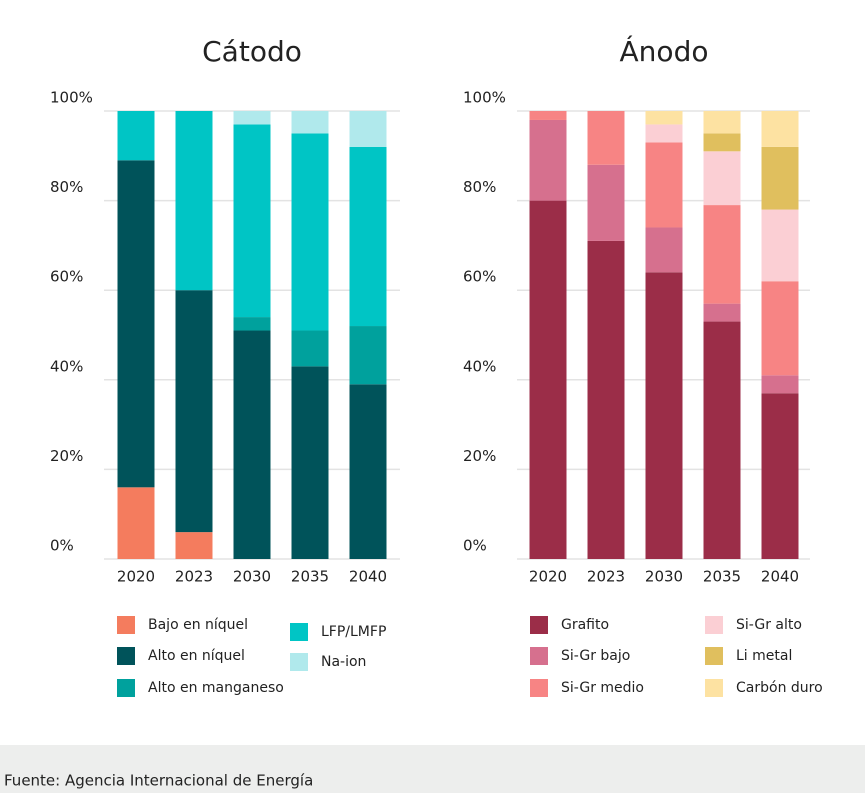 This screenshot has width=865, height=793. What do you see at coordinates (252, 51) in the screenshot?
I see `chart-title: Cátodo` at bounding box center [252, 51].